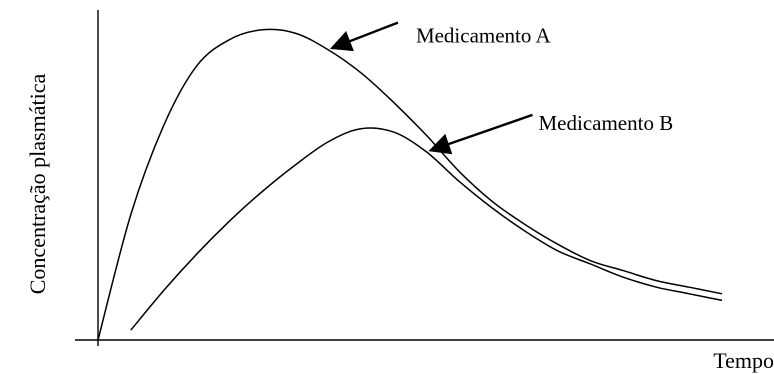 Image resolution: width=774 pixels, height=374 pixels. What do you see at coordinates (606, 123) in the screenshot?
I see `annotation-label-b: Medicamento B` at bounding box center [606, 123].